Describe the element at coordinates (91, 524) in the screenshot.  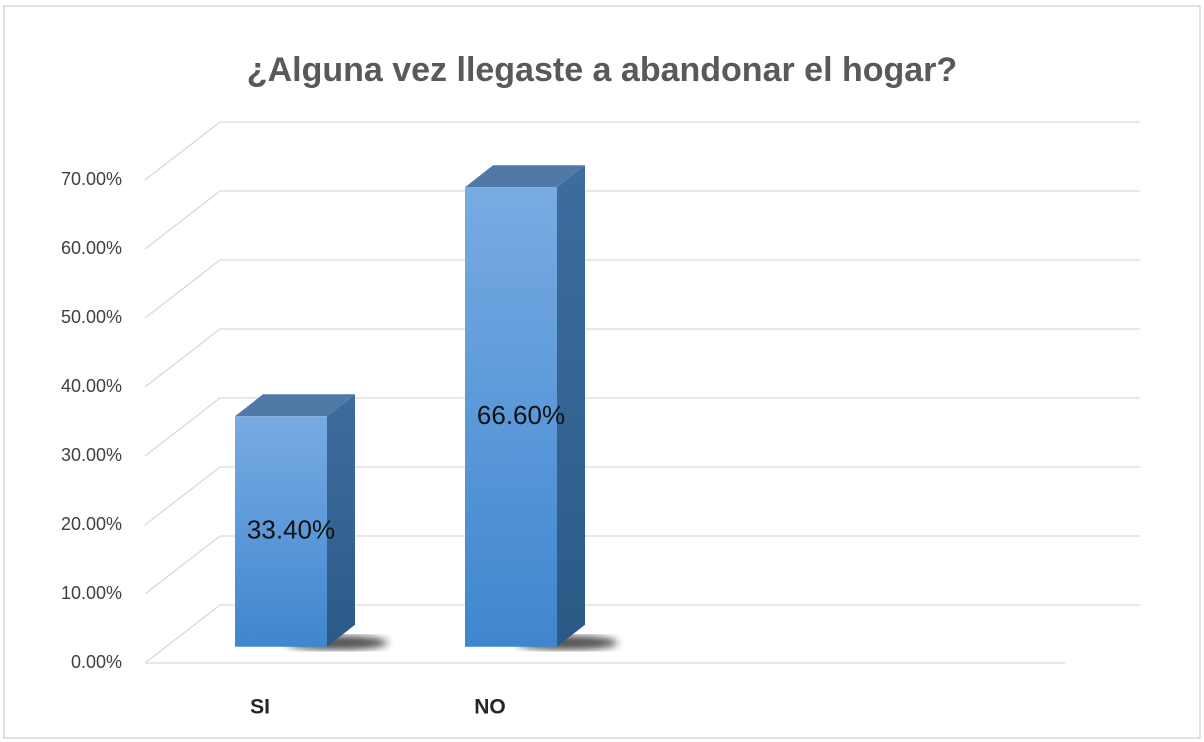
I see `y-tick-label: 20.00%` at that location.